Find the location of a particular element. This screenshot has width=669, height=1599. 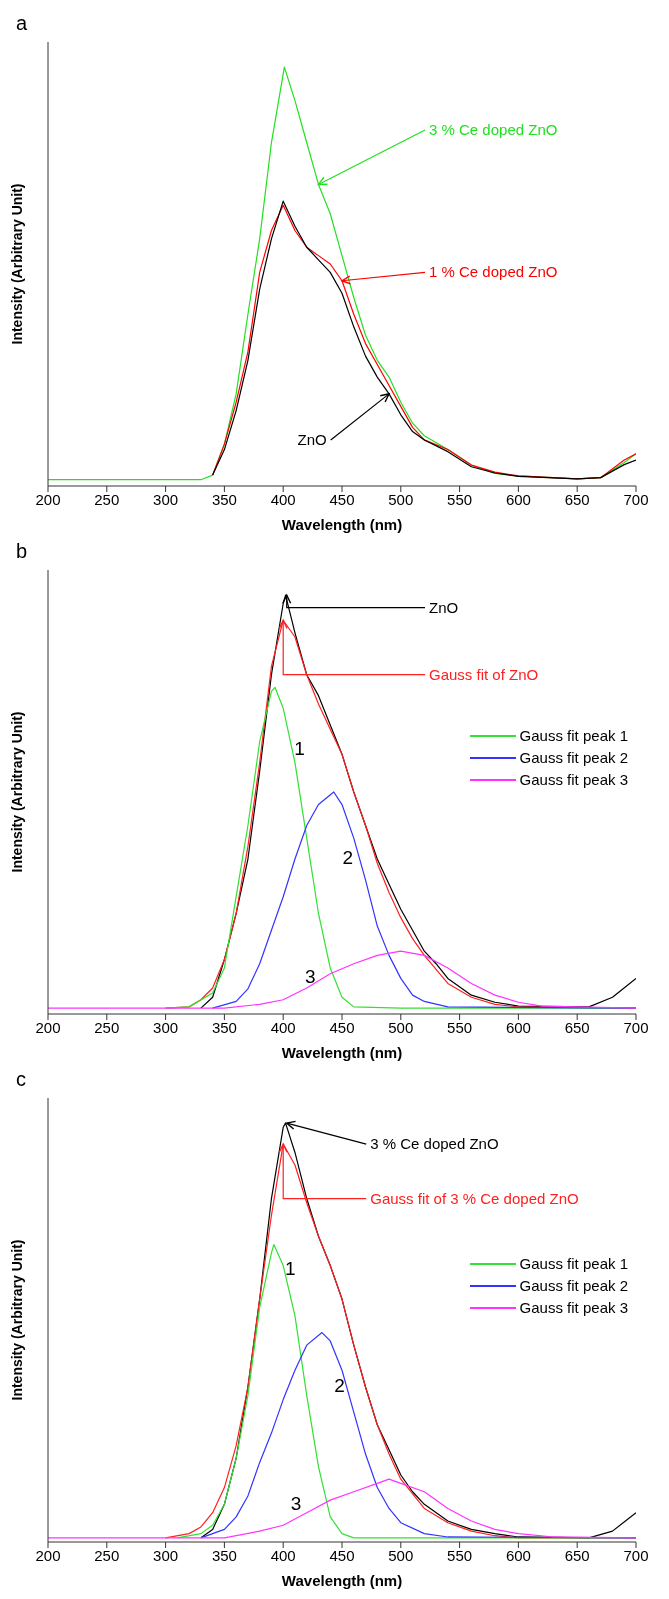

chart-title: a is located at coordinates (22, 23).